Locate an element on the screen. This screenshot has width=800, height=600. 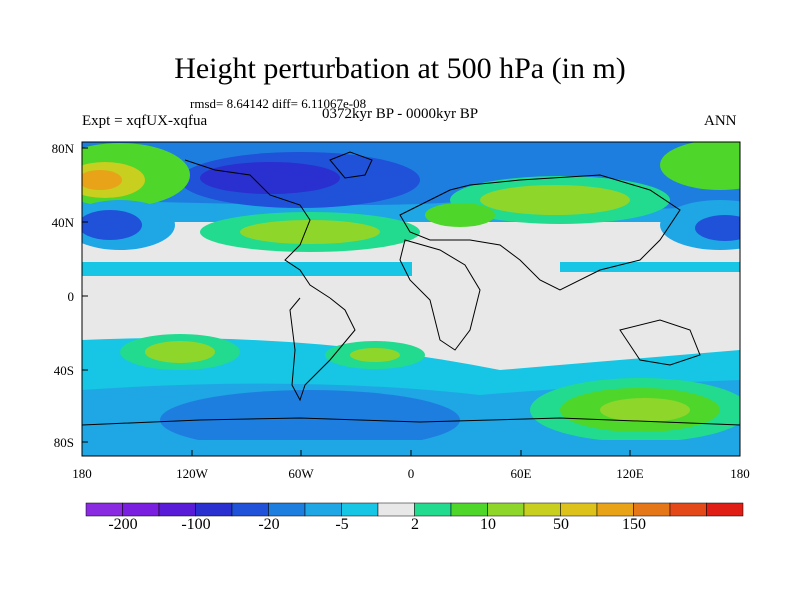
lat-label: 80S is located at coordinates (63, 442).